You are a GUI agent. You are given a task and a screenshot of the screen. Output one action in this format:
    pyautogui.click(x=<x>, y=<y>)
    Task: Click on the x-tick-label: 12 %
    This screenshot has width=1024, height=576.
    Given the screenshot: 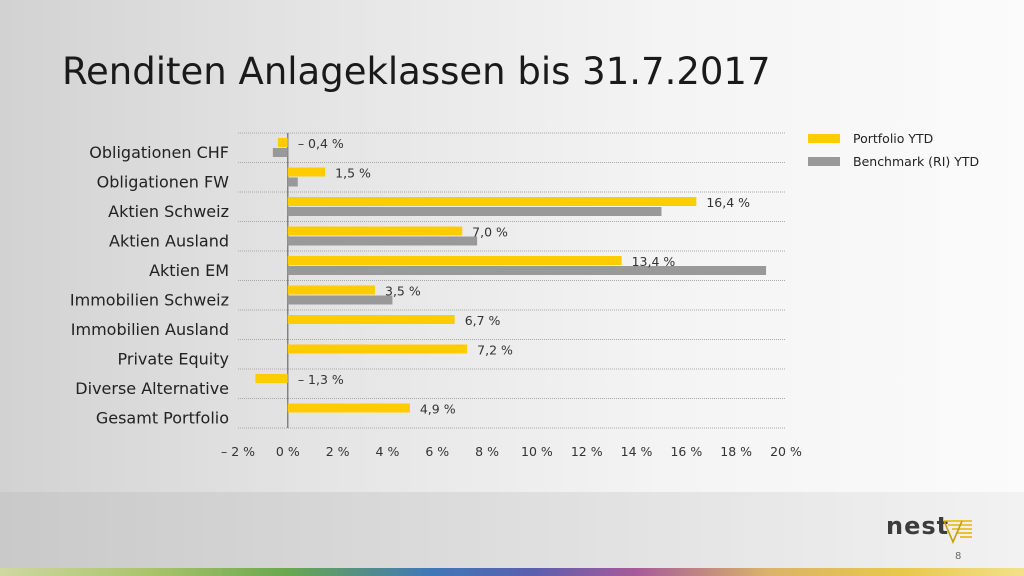 What is the action you would take?
    pyautogui.click(x=587, y=451)
    